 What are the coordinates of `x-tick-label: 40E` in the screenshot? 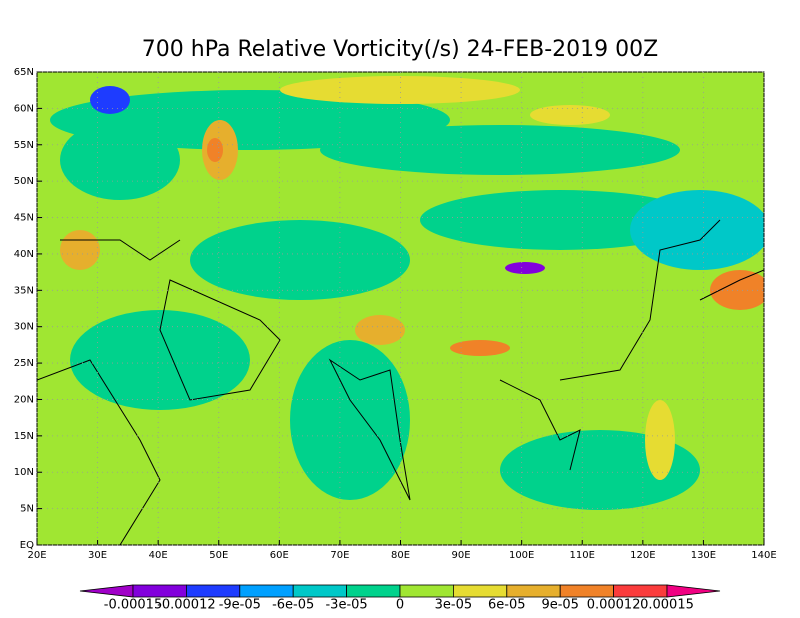 It's located at (158, 555).